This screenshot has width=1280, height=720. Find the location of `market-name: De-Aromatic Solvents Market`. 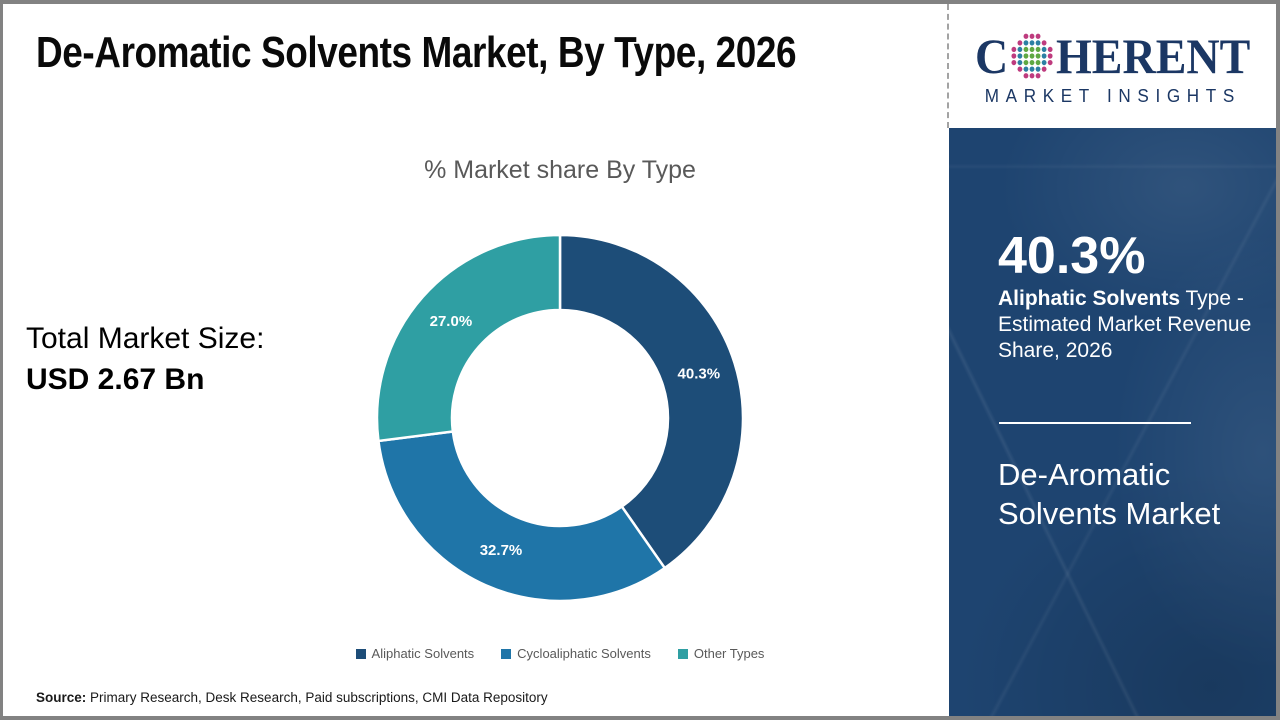

market-name: De-Aromatic Solvents Market is located at coordinates (1109, 494).